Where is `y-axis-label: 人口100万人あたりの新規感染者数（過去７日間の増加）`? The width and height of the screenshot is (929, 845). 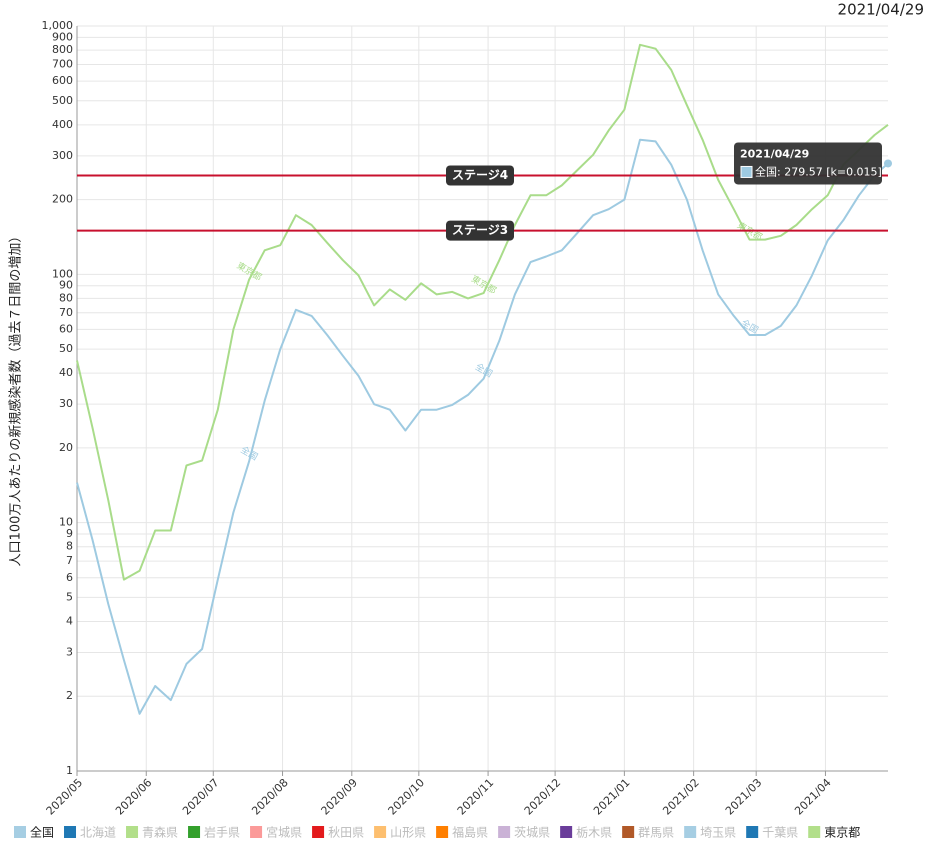
y-axis-label: 人口100万人あたりの新規感染者数（過去７日間の増加） is located at coordinates (16, 398).